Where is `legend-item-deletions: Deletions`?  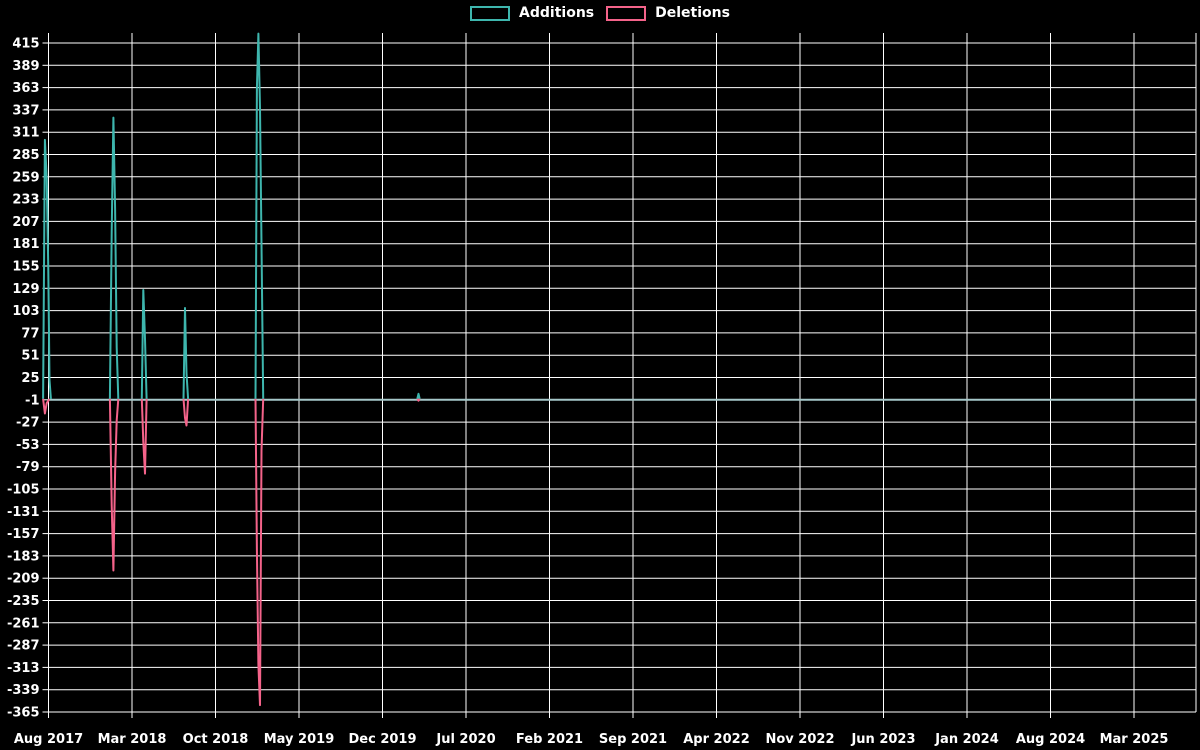
legend-item-deletions: Deletions is located at coordinates (668, 13).